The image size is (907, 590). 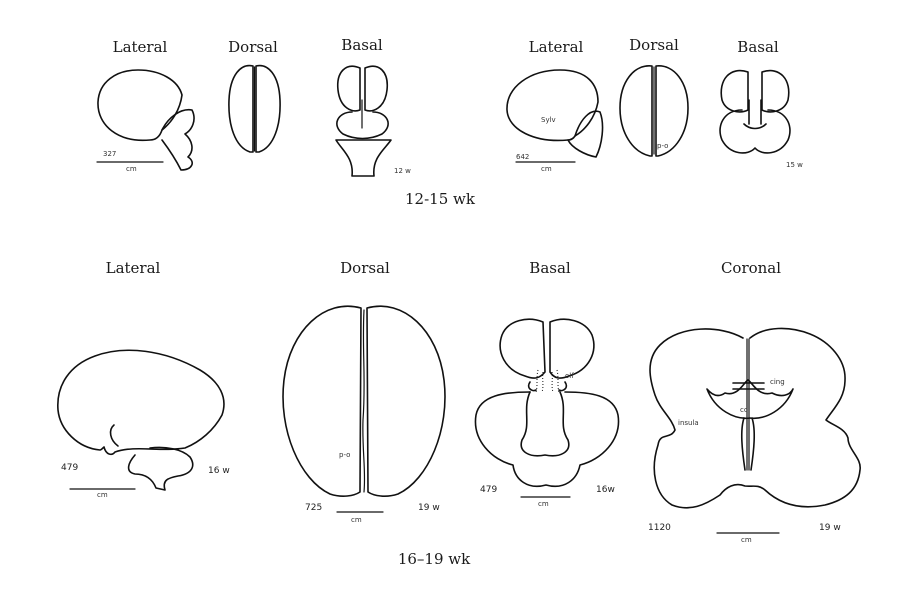 What do you see at coordinates (556, 47) in the screenshot?
I see `g1b-lateral-title: Lateral` at bounding box center [556, 47].